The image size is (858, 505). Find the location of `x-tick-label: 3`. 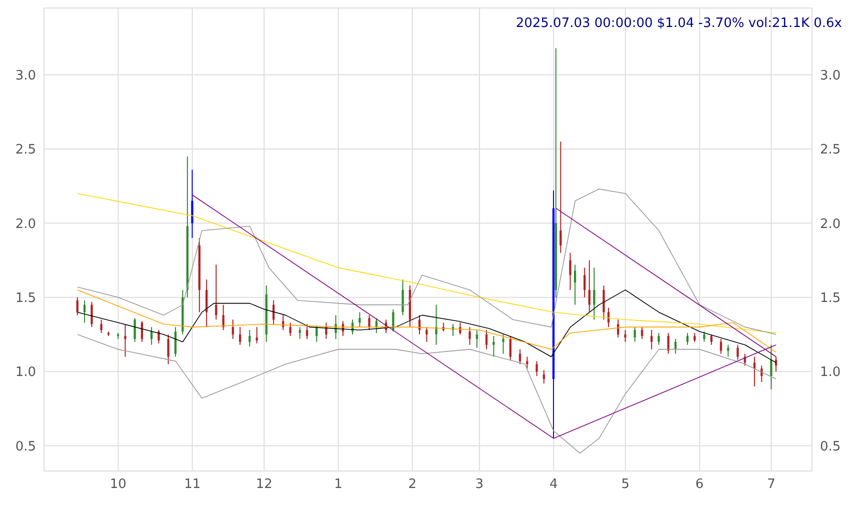

x-tick-label: 3 is located at coordinates (479, 484).